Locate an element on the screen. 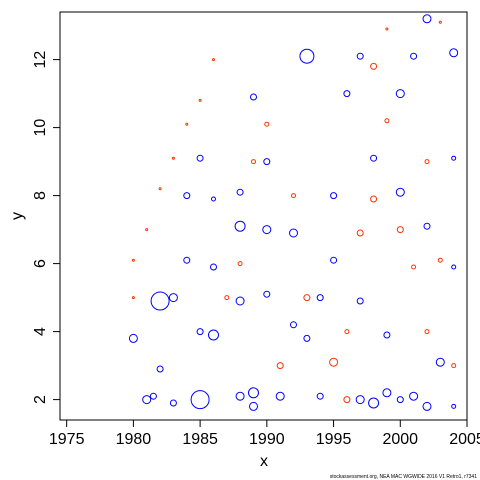 The height and width of the screenshot is (480, 480). y-tick-label: 10 is located at coordinates (40, 128).